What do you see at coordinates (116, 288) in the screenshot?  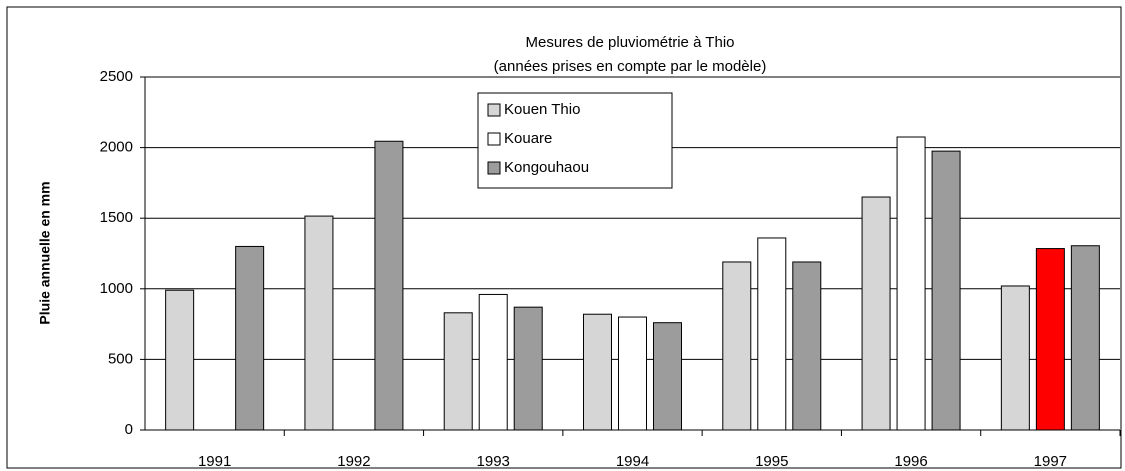 I see `y-tick-label: 1000` at bounding box center [116, 288].